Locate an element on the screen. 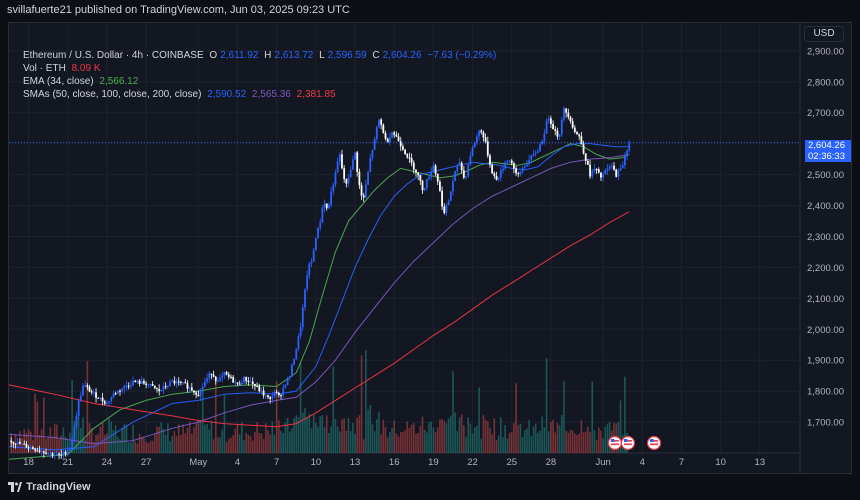  legend-change: −7.63 (−0.29%) is located at coordinates (462, 55).